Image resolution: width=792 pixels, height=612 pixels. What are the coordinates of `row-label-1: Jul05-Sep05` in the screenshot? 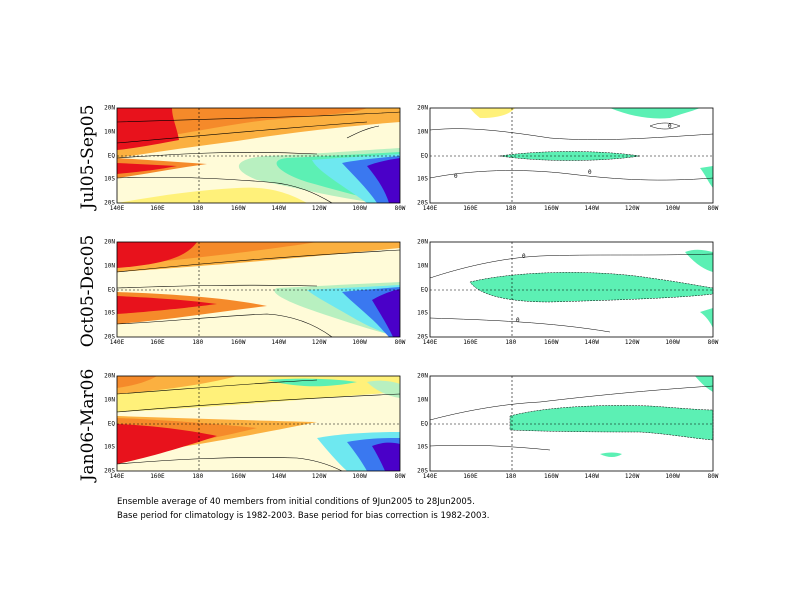 It's located at (88, 157).